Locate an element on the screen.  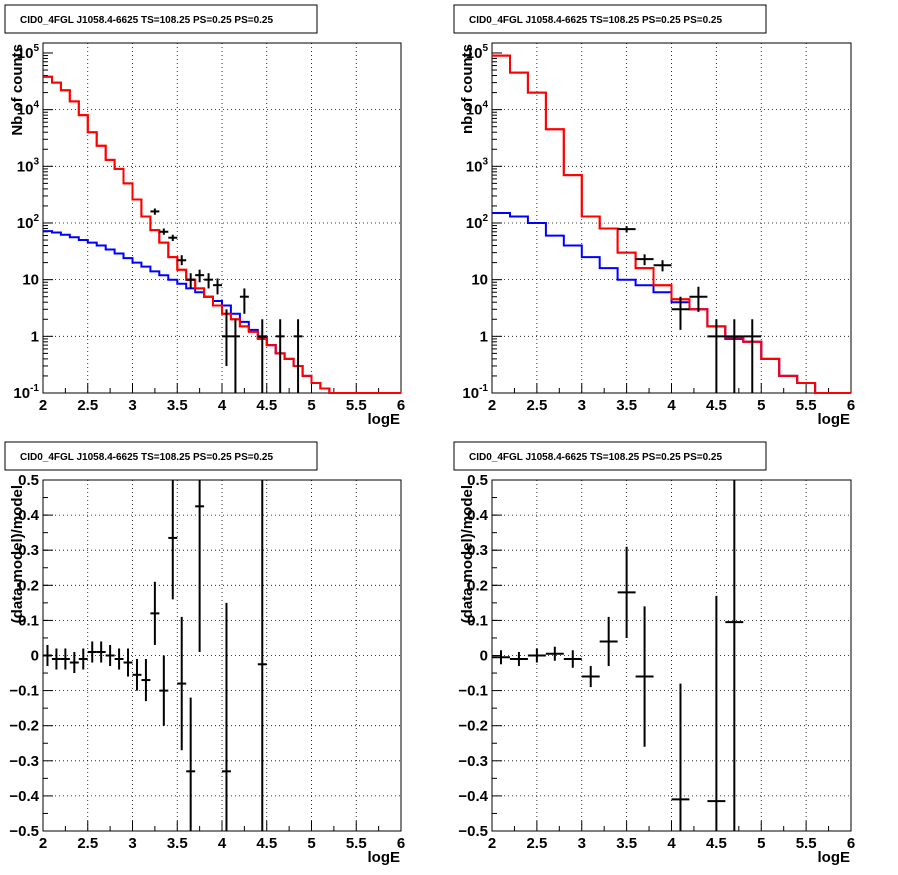
y-axis-label: nb of counts is located at coordinates (467, 89).